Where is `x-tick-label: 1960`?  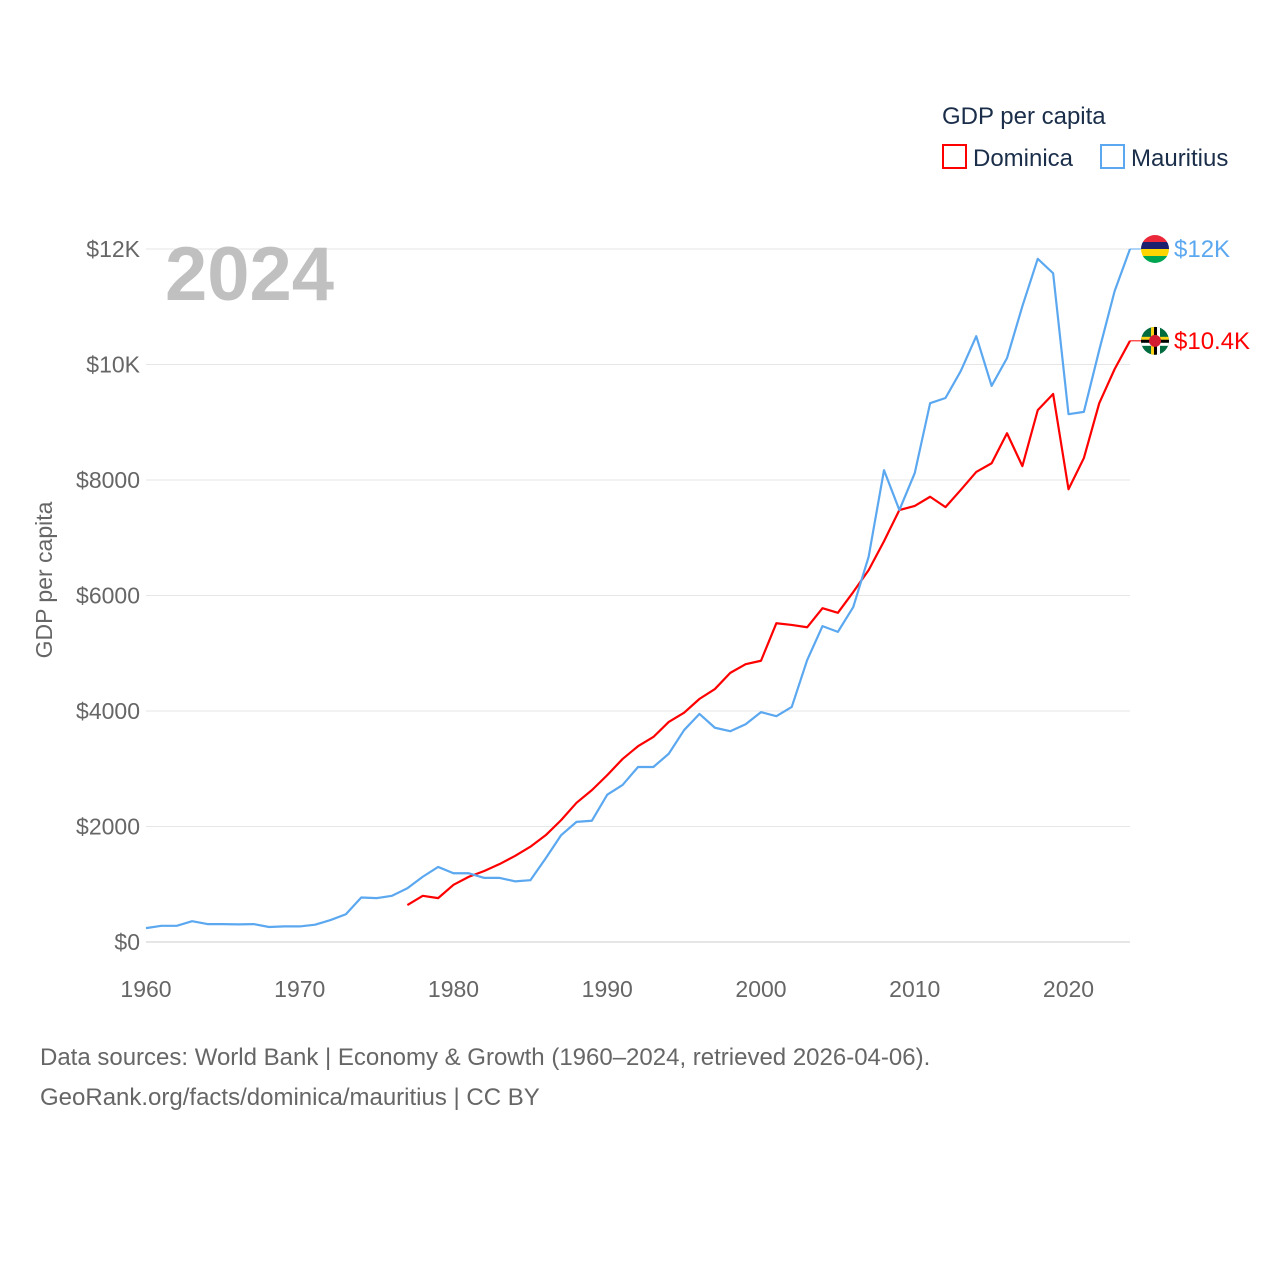 x-tick-label: 1960 is located at coordinates (145, 989).